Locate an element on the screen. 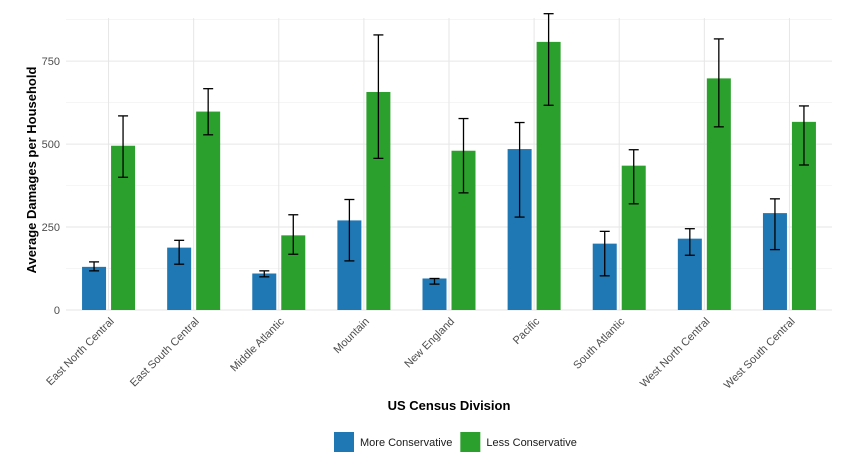 This screenshot has height=470, width=844. x-tick-label: West South Central is located at coordinates (760, 354).